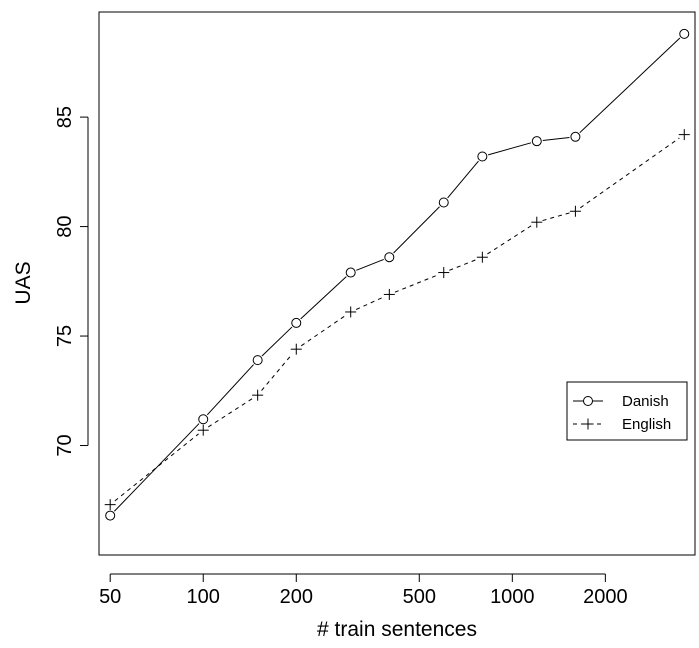  I want to click on x-tick-label: 500, so click(419, 597).